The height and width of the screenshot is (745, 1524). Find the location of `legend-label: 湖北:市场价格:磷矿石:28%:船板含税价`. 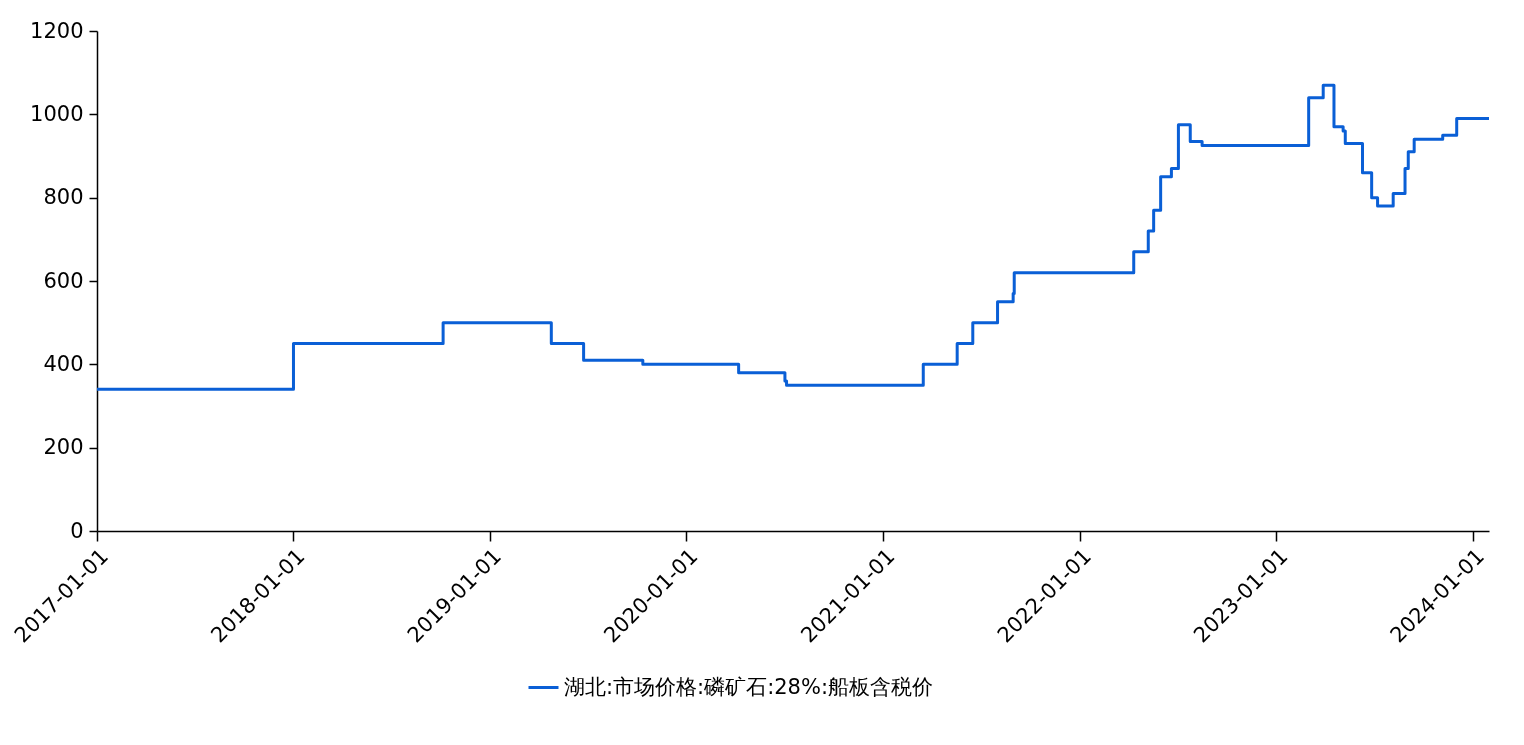

legend-label: 湖北:市场价格:磷矿石:28%:船板含税价 is located at coordinates (748, 686).